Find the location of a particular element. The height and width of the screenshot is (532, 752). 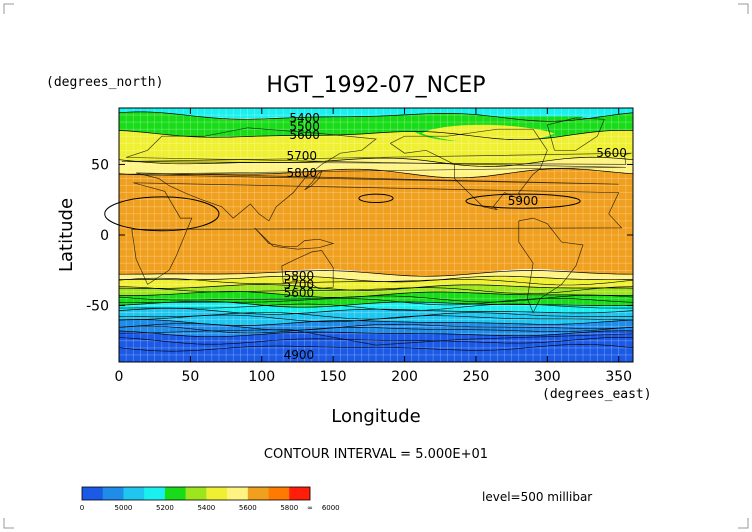

x-tick-label: 300 is located at coordinates (547, 377).